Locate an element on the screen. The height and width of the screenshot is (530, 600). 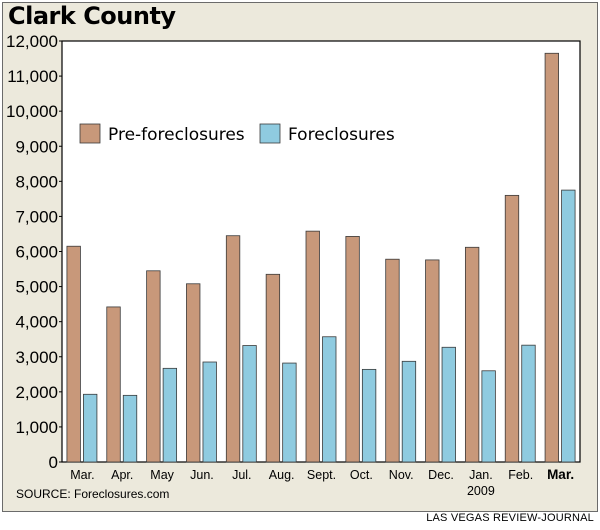
y-tick-label: 10,000 is located at coordinates (32, 111).